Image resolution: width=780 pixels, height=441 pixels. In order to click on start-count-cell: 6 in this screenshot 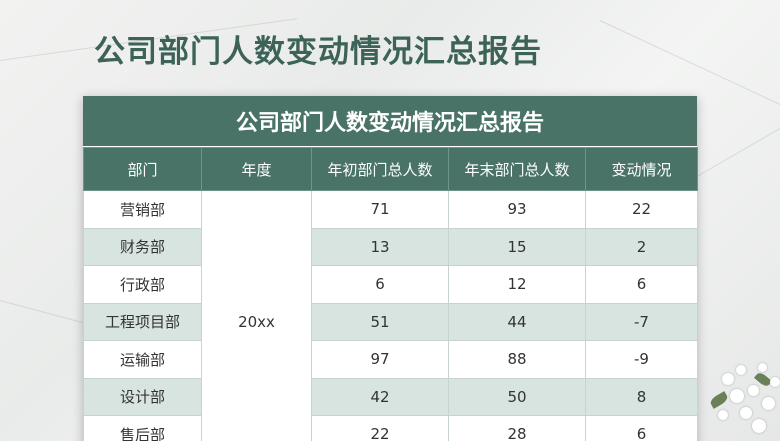, I will do `click(380, 284)`.